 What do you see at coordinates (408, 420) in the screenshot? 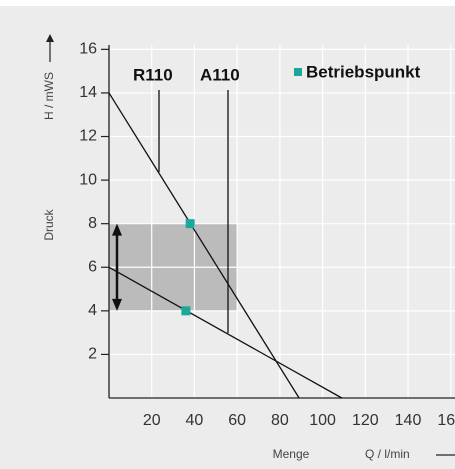
I see `x-tick-label: 140` at bounding box center [408, 420].